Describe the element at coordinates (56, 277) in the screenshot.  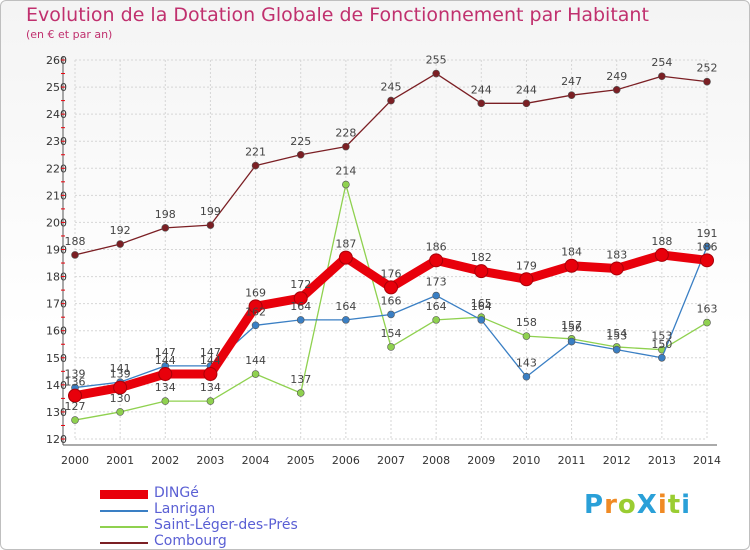
I see `y-tick-label: 180` at that location.